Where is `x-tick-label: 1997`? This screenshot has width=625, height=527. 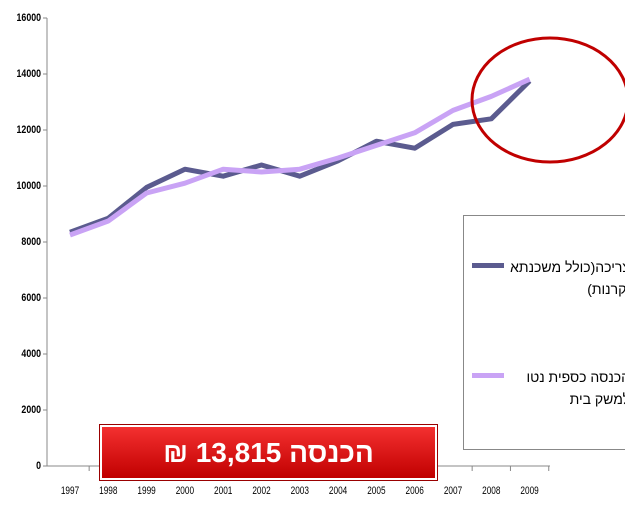
x-tick-label: 1997 is located at coordinates (70, 491).